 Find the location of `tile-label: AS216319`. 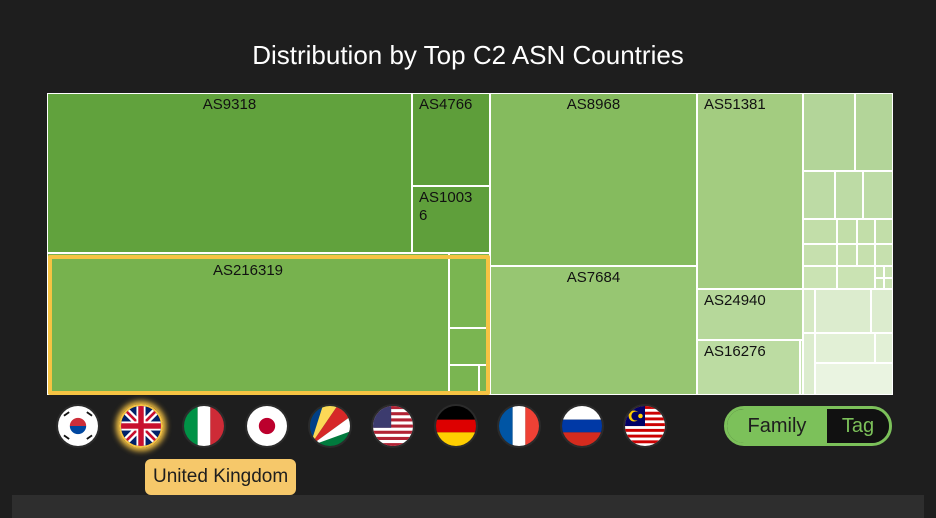

tile-label: AS216319 is located at coordinates (248, 270).